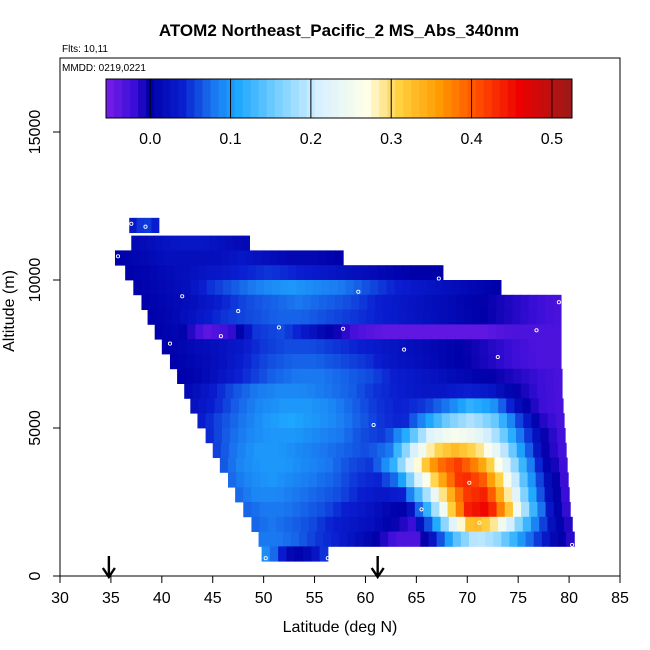  I want to click on colorbar-tick-label: 0.0, so click(150, 139).